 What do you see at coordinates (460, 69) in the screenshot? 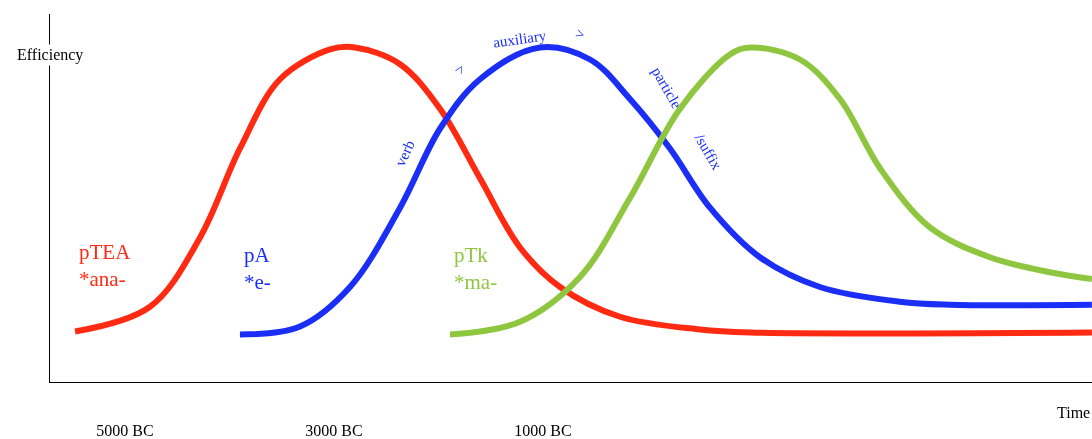
I see `annotation: >` at bounding box center [460, 69].